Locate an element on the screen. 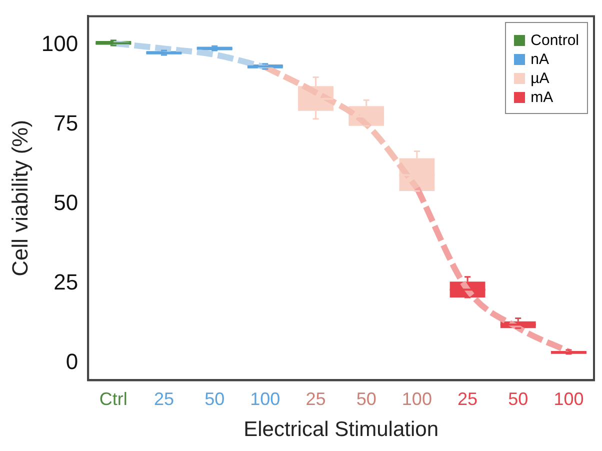 The image size is (602, 451). y-tick-label: 50 is located at coordinates (66, 202).